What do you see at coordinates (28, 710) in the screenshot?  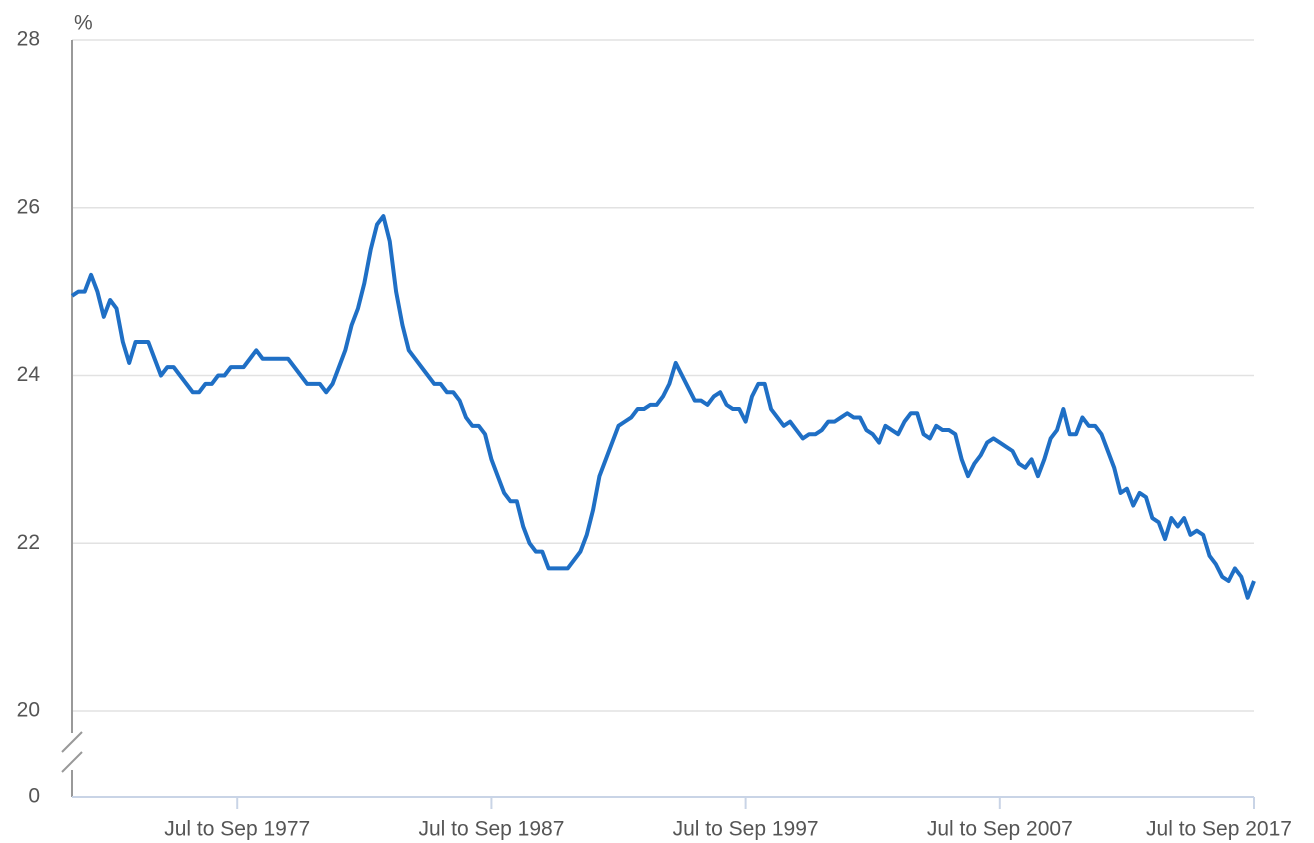 I see `y-tick-label: 20` at bounding box center [28, 710].